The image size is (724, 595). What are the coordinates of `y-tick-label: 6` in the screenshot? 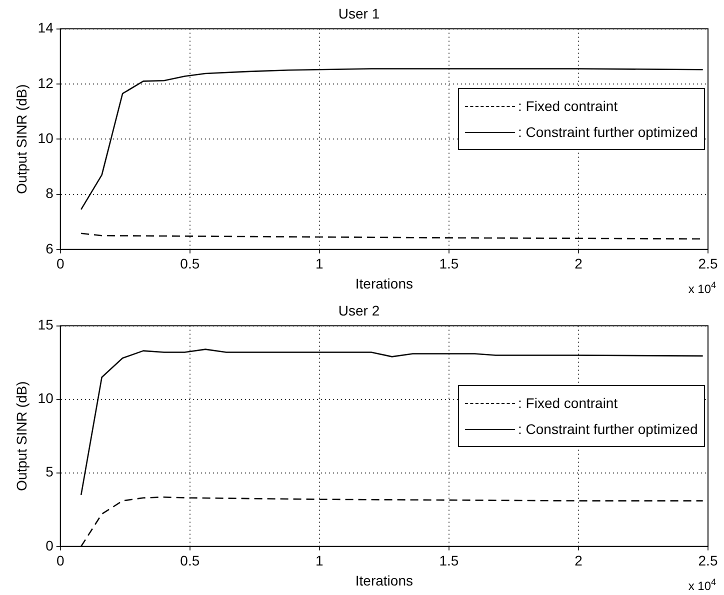 It's located at (50, 248).